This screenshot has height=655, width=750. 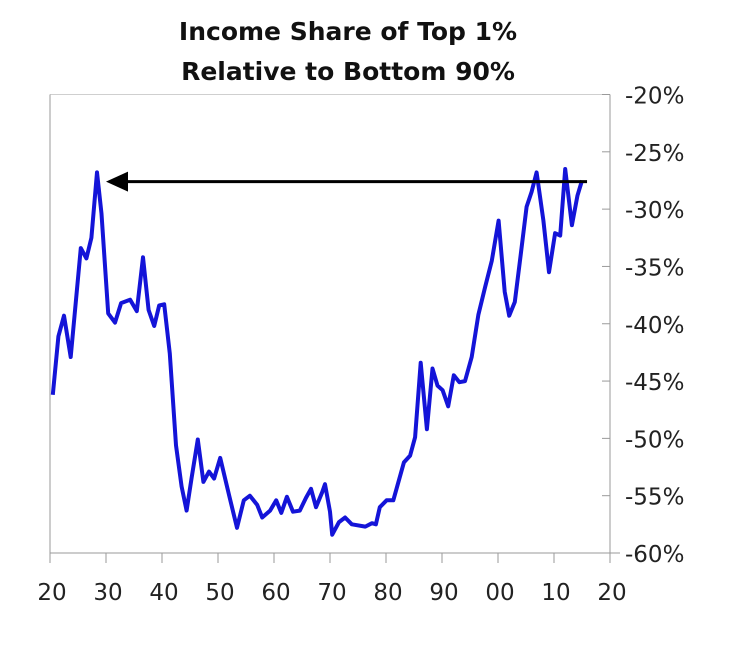 I want to click on y-tick-label: -35%, so click(x=654, y=268).